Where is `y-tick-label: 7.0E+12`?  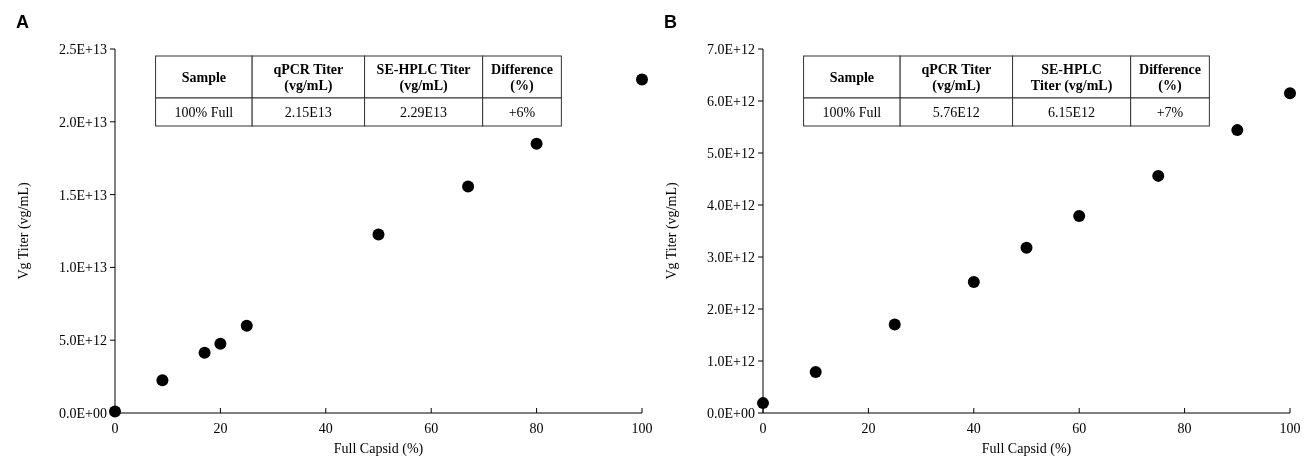 y-tick-label: 7.0E+12 is located at coordinates (731, 49).